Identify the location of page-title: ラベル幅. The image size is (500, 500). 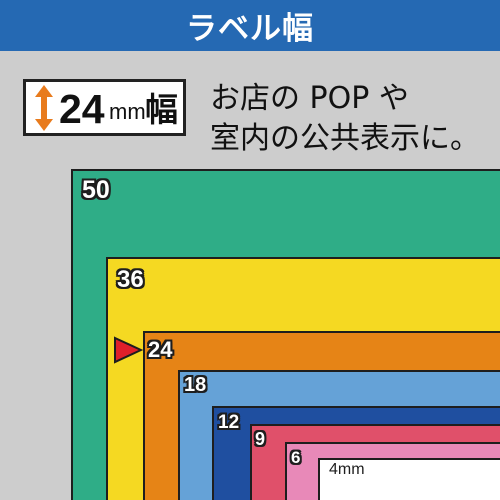
(250, 29).